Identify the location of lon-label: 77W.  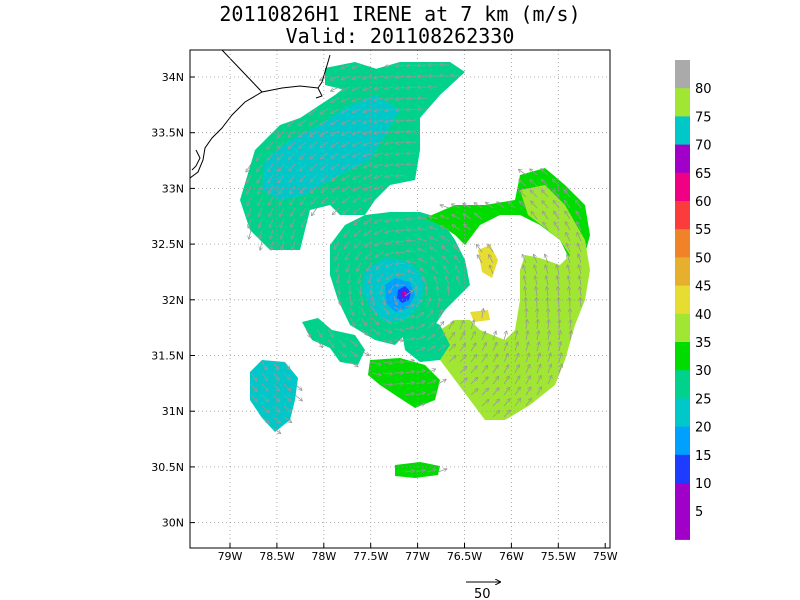
(417, 556).